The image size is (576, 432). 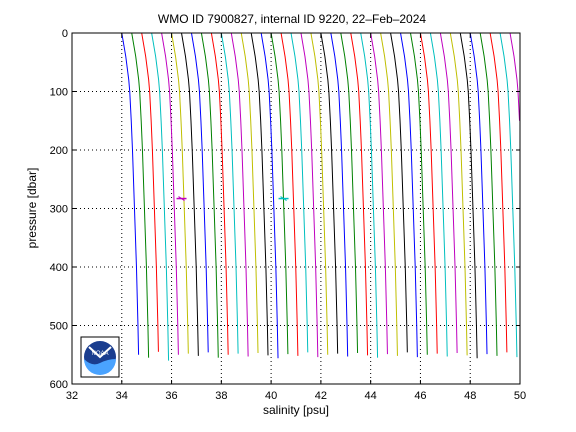 What do you see at coordinates (59, 151) in the screenshot?
I see `y-tick-label: 200` at bounding box center [59, 151].